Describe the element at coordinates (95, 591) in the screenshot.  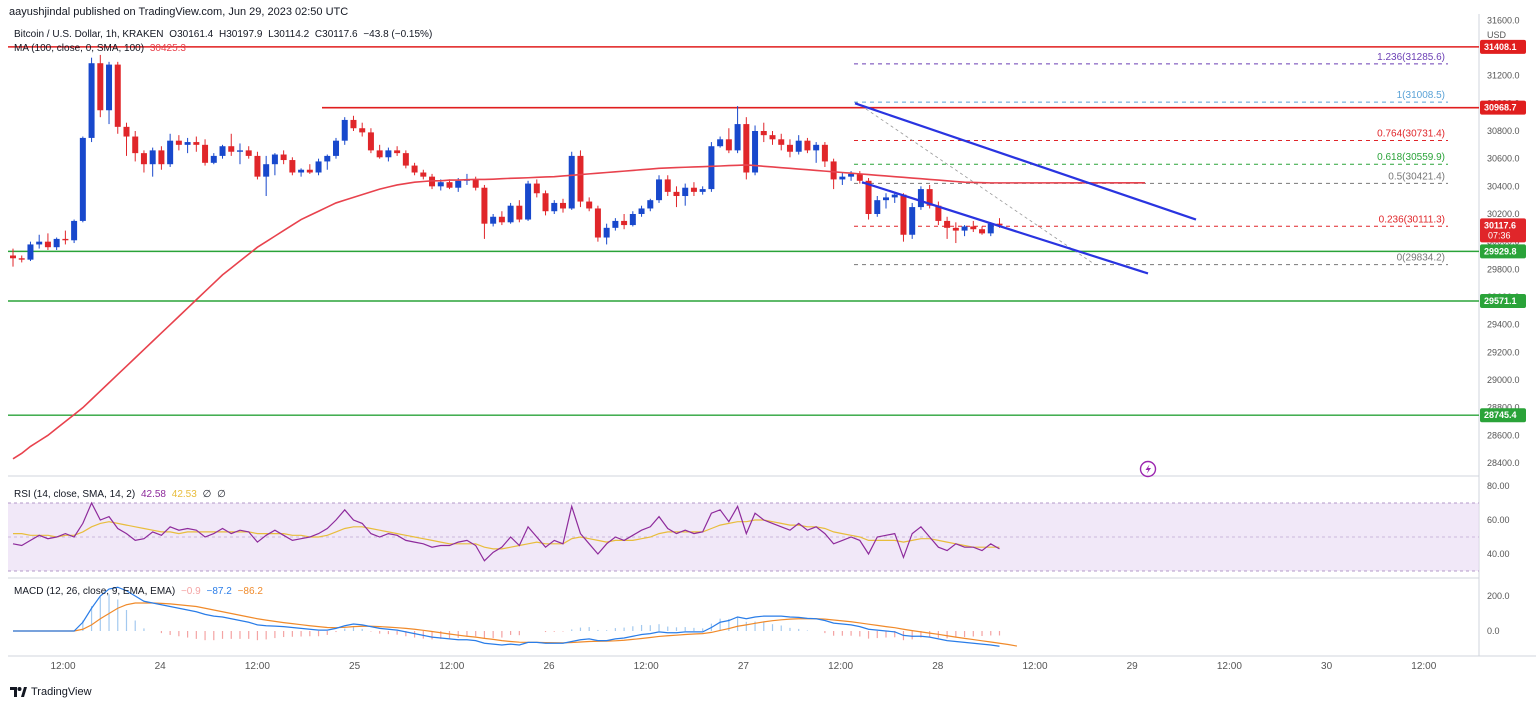
I see `macd-label: MACD (12, 26, close, 9, EMA, EMA)` at that location.